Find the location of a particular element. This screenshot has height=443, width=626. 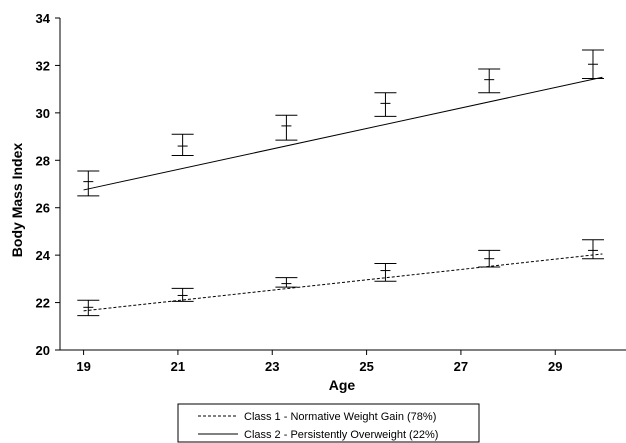

x-tick-label: 23 is located at coordinates (272, 366).